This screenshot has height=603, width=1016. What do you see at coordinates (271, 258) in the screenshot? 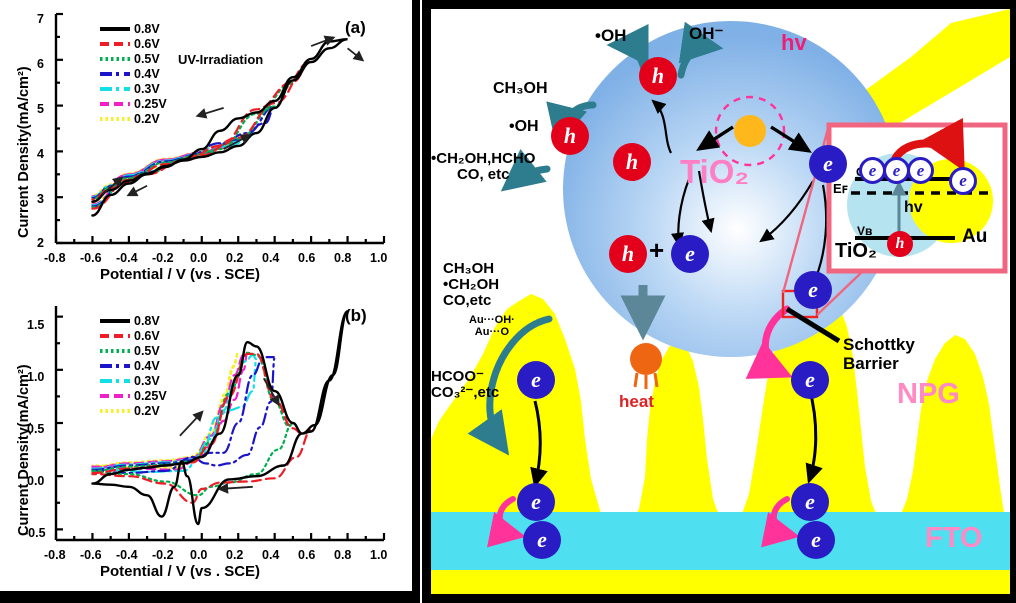
I see `panel-a-xtick-6: 0.4` at bounding box center [271, 258].